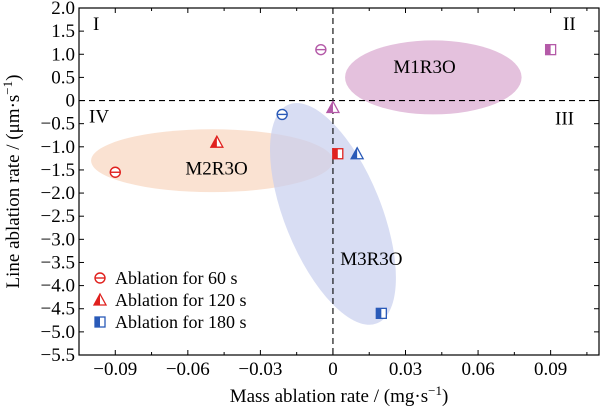 Image resolution: width=602 pixels, height=411 pixels. I want to click on x-tick-label: 0, so click(333, 369).